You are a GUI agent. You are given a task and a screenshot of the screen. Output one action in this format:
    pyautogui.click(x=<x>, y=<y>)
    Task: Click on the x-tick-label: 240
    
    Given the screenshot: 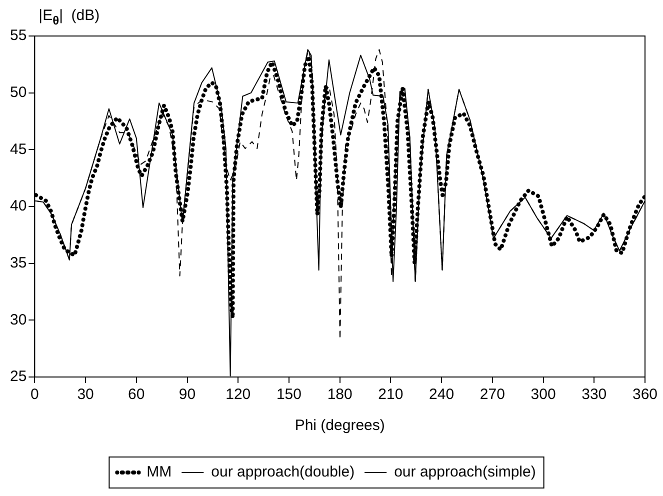 What is the action you would take?
    pyautogui.click(x=441, y=395)
    